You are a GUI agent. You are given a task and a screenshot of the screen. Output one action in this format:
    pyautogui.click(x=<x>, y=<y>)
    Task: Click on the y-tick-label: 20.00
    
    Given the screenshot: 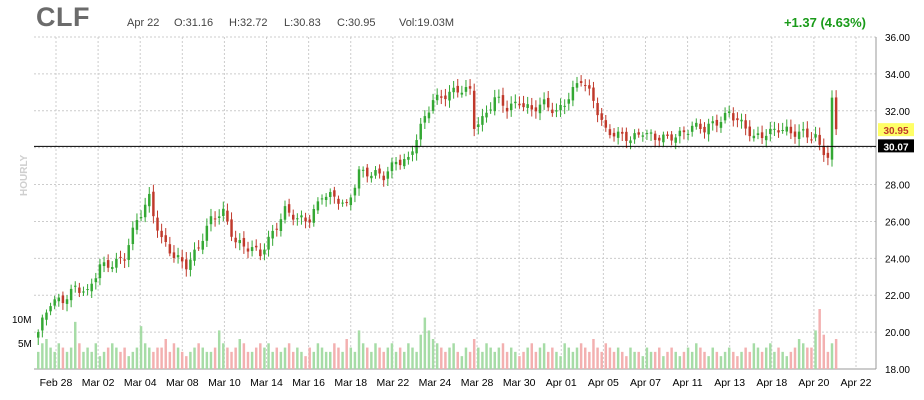 What is the action you would take?
    pyautogui.click(x=897, y=333)
    